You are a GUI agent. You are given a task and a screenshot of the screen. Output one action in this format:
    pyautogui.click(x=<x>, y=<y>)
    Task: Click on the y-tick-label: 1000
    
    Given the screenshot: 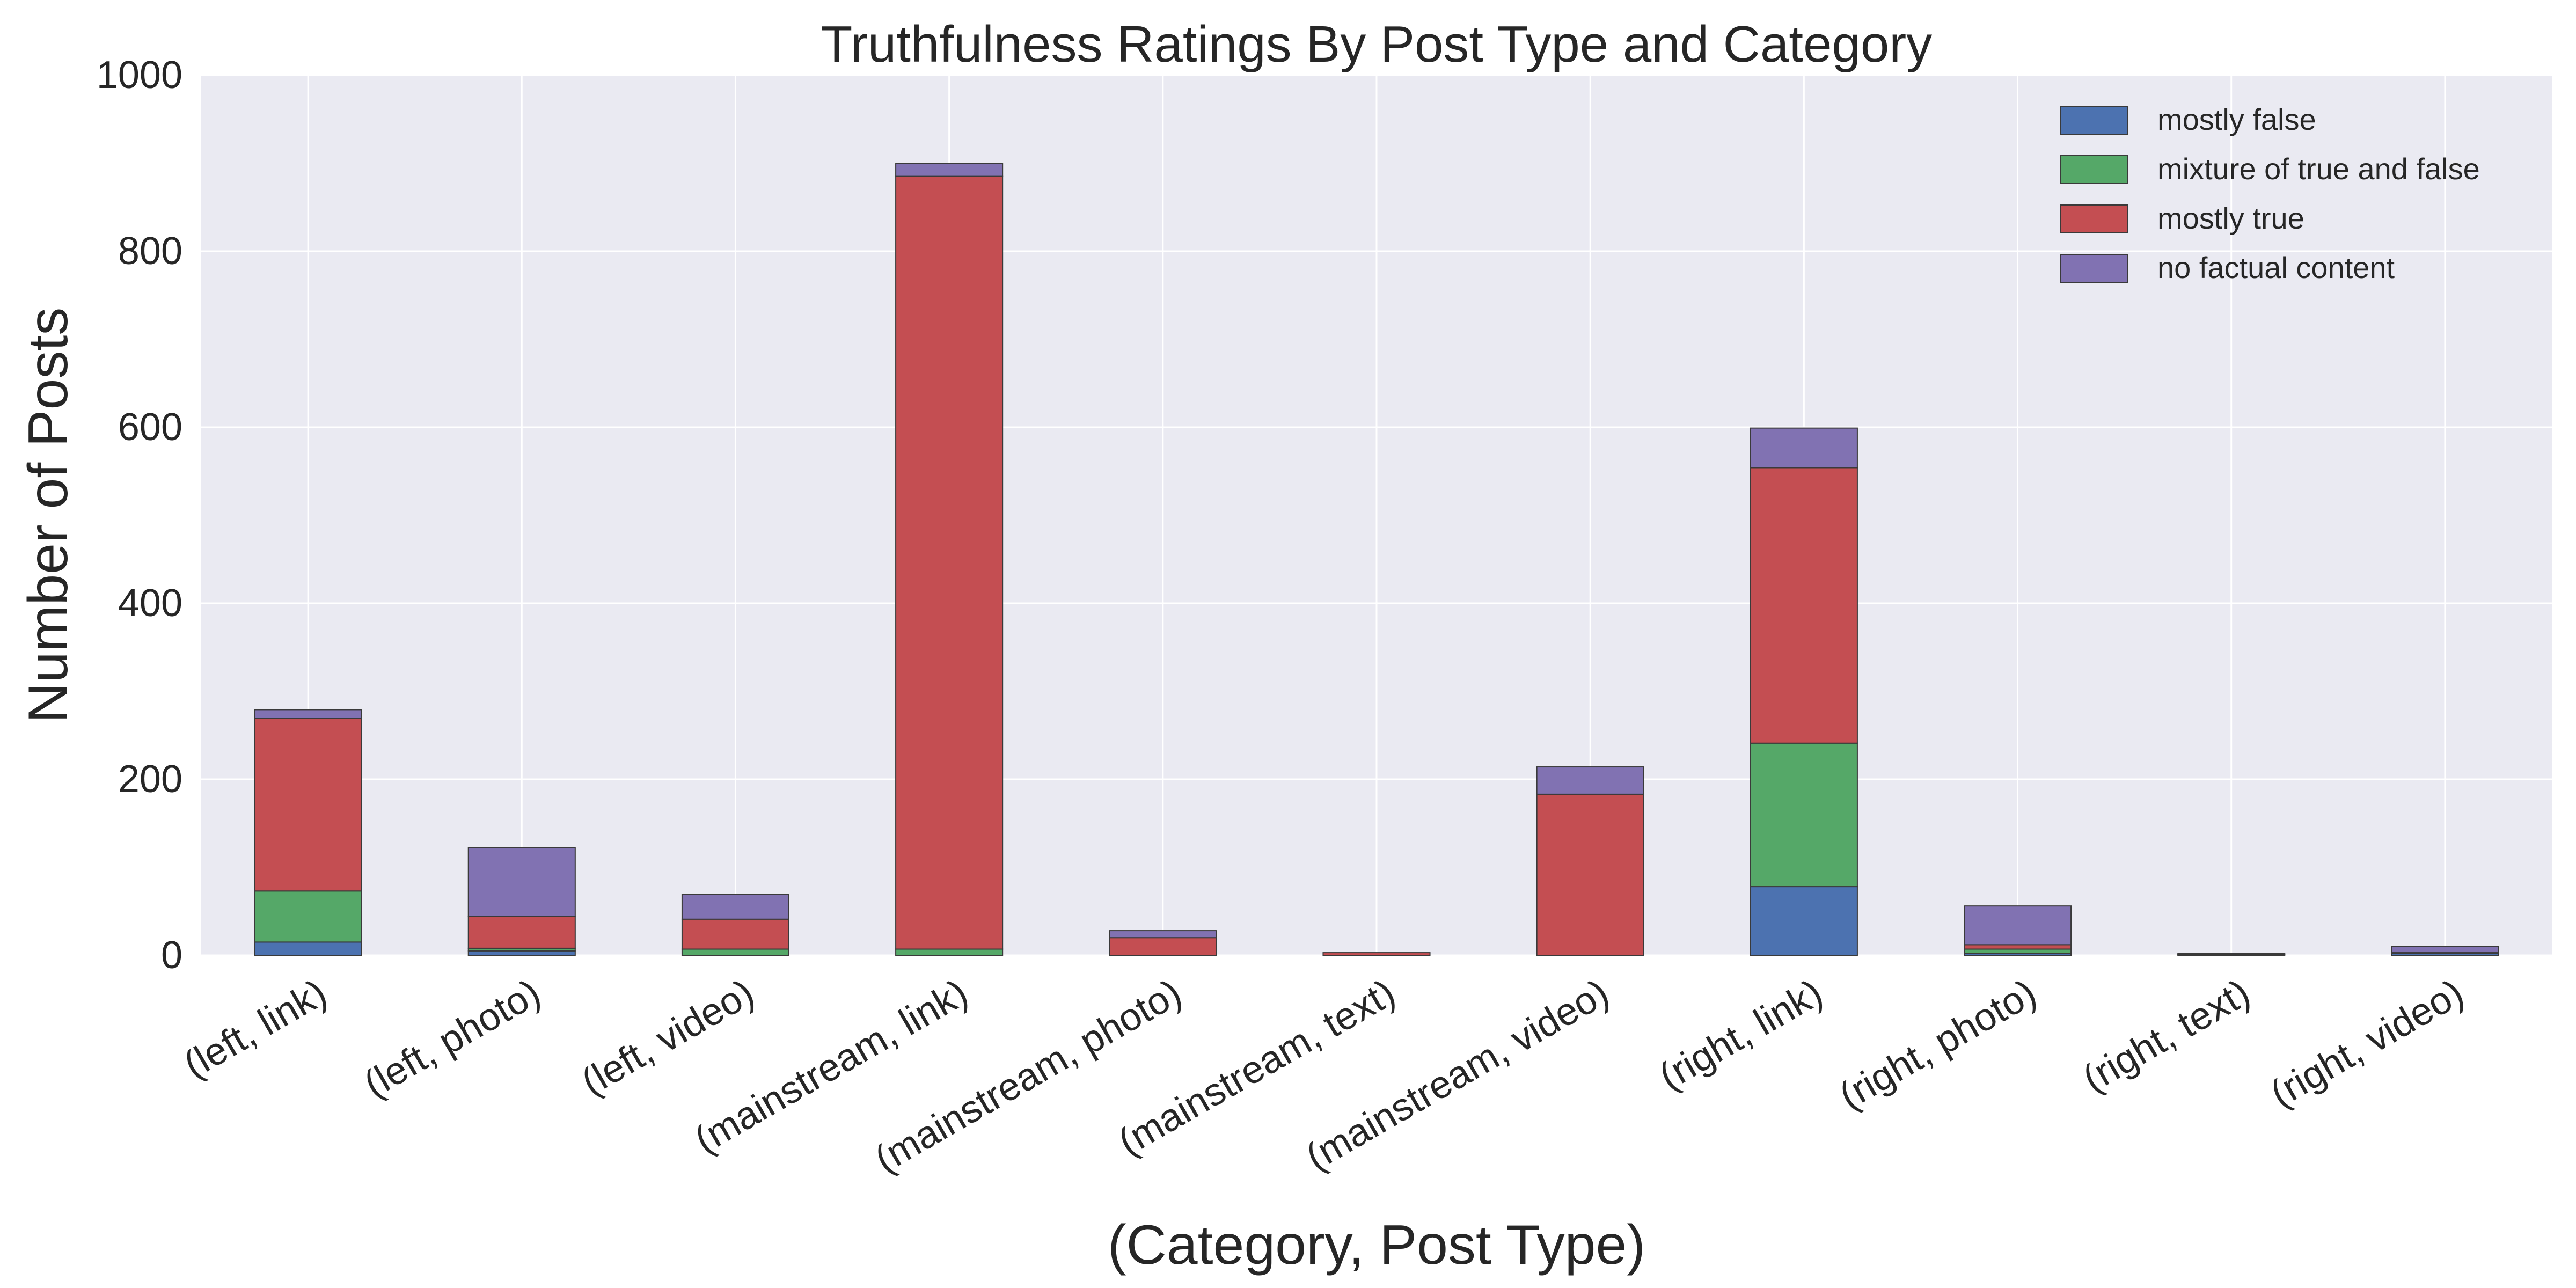 What is the action you would take?
    pyautogui.click(x=139, y=75)
    